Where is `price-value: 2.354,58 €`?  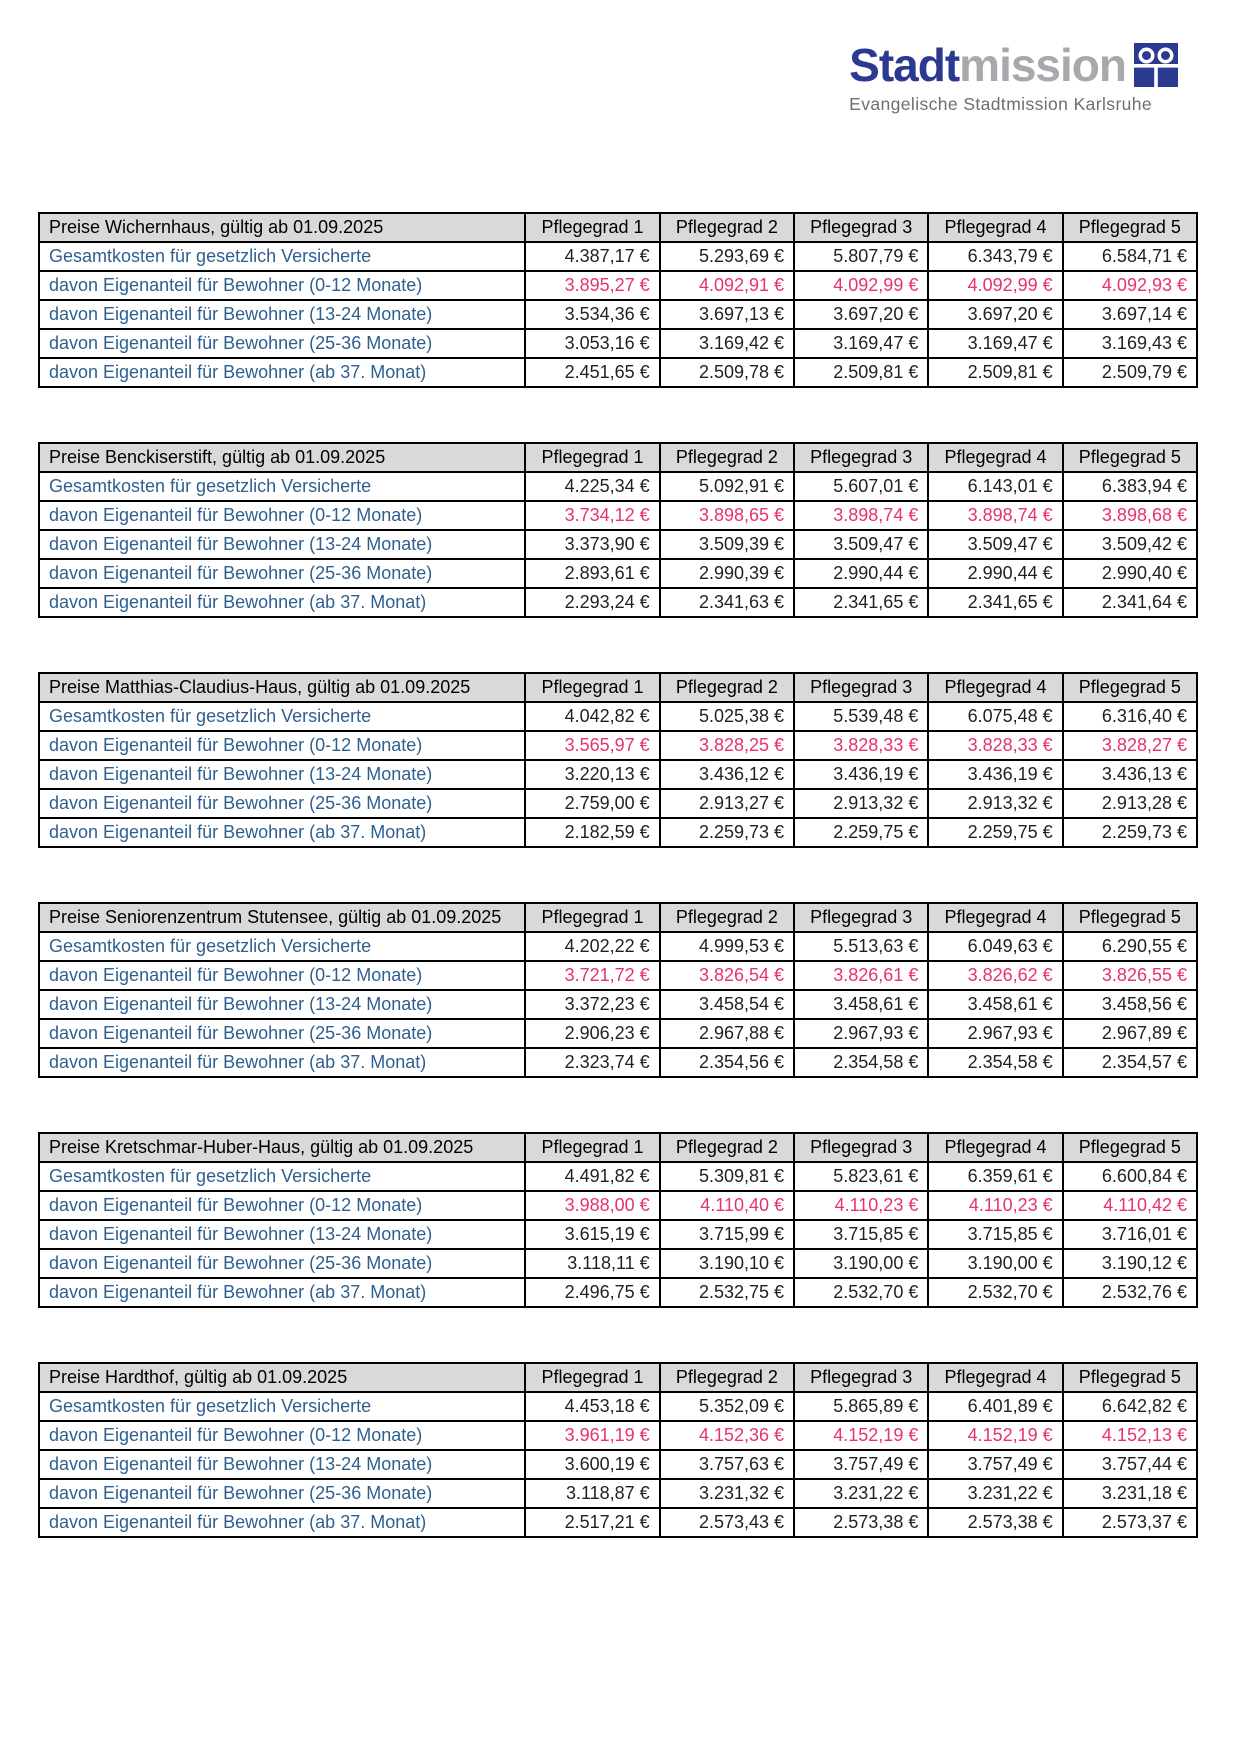 price-value: 2.354,58 € is located at coordinates (861, 1062).